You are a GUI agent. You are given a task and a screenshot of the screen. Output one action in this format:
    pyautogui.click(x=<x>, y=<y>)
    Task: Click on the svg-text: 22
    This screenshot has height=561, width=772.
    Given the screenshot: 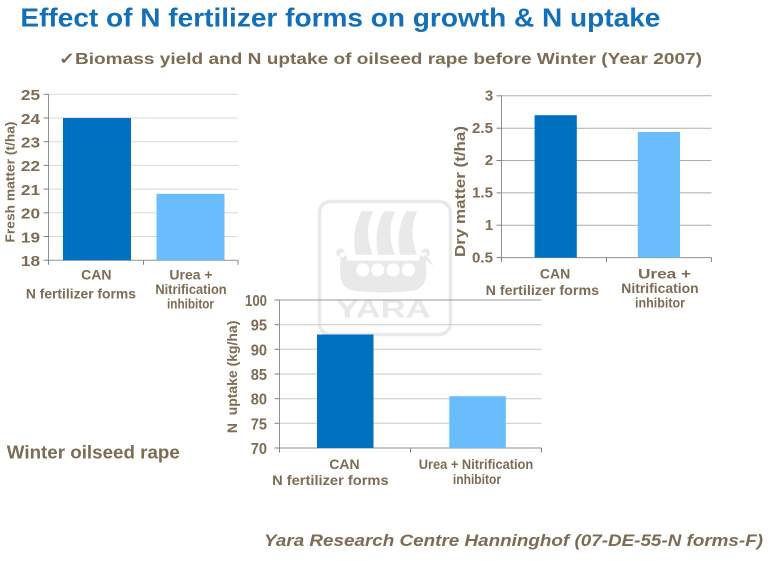 What is the action you would take?
    pyautogui.click(x=30, y=167)
    